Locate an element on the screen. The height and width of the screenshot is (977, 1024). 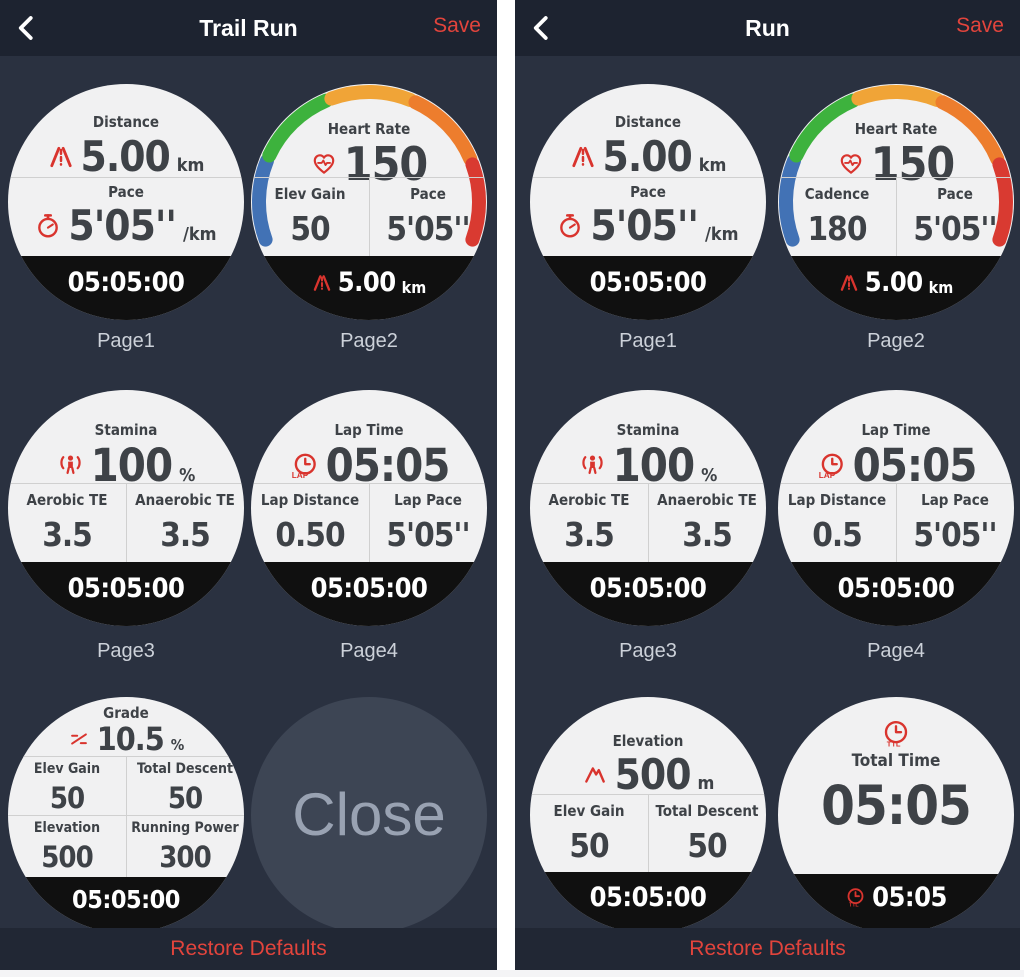
field-unit: m is located at coordinates (706, 783).